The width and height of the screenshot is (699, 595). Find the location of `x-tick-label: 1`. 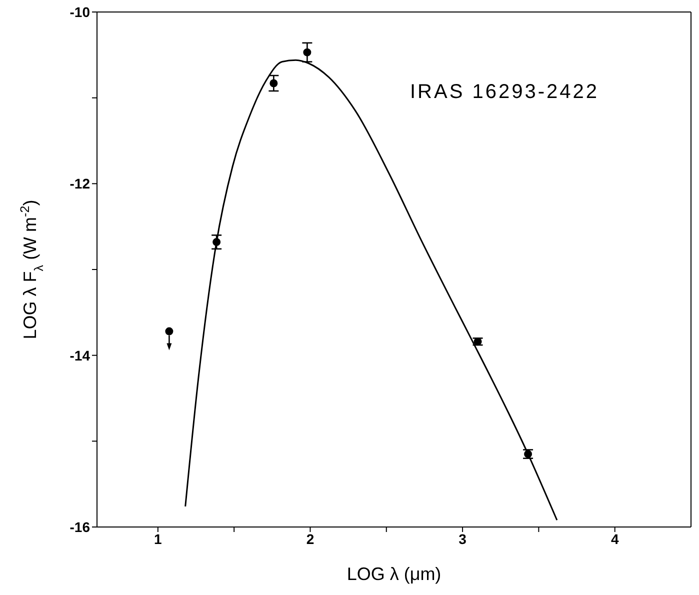

x-tick-label: 1 is located at coordinates (158, 538).